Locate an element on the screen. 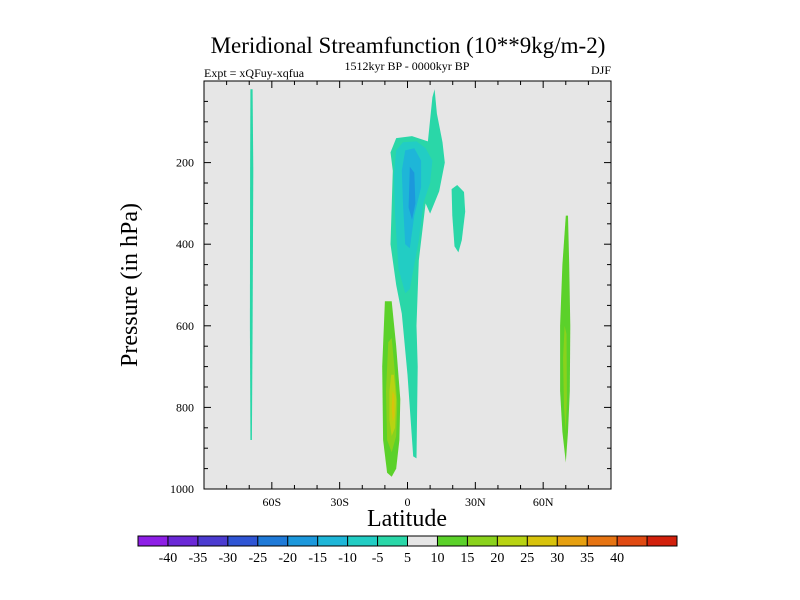  y-tick-label: 1000 is located at coordinates (182, 489).